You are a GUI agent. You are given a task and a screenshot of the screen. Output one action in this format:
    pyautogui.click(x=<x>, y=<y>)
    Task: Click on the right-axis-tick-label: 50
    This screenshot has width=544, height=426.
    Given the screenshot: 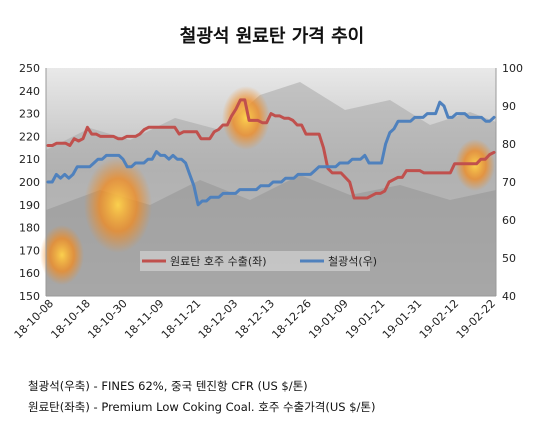 What is the action you would take?
    pyautogui.click(x=509, y=258)
    